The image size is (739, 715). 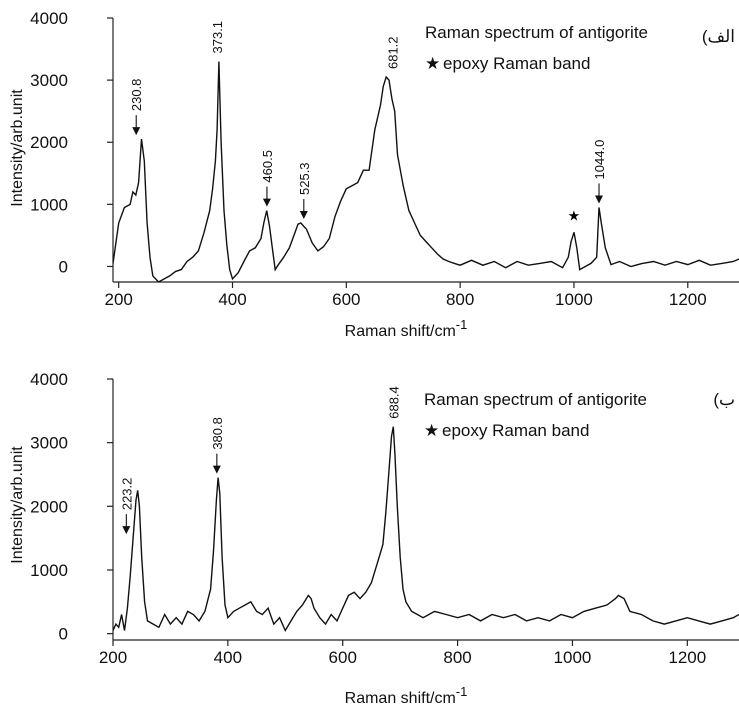 I want to click on peak-label: 223.2, so click(x=126, y=494).